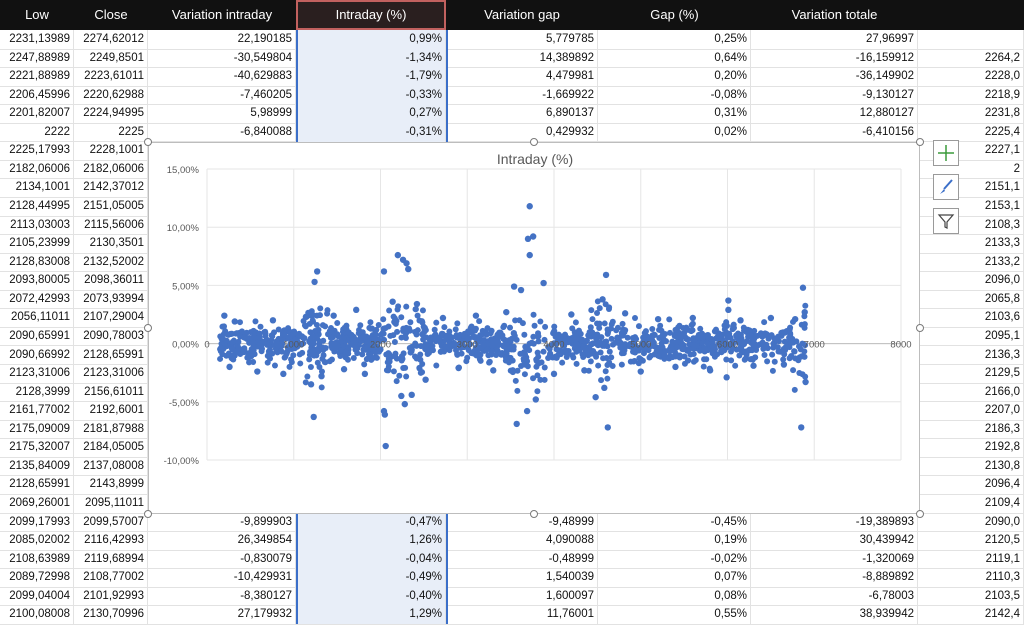 Image resolution: width=1024 pixels, height=625 pixels. What do you see at coordinates (834, 596) in the screenshot?
I see `table-cell: -6,78003` at bounding box center [834, 596].